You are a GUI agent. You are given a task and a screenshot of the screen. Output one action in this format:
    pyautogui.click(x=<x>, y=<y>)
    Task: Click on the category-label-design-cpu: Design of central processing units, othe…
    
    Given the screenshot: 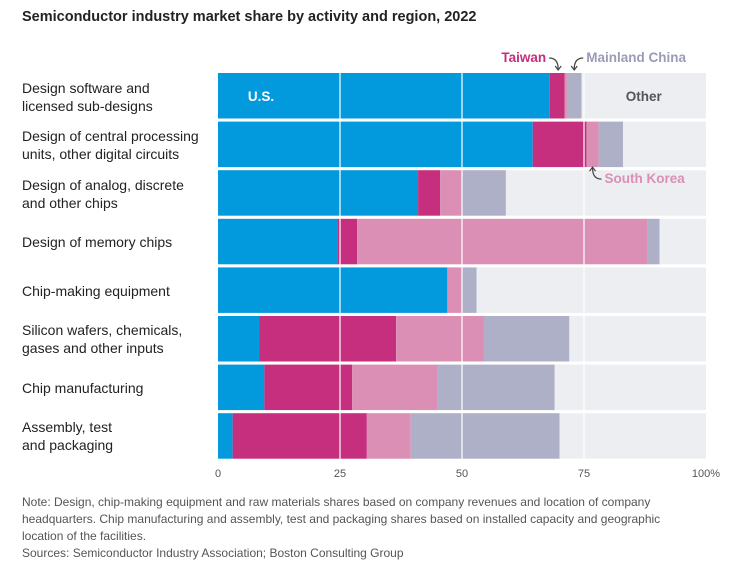 What is the action you would take?
    pyautogui.click(x=119, y=145)
    